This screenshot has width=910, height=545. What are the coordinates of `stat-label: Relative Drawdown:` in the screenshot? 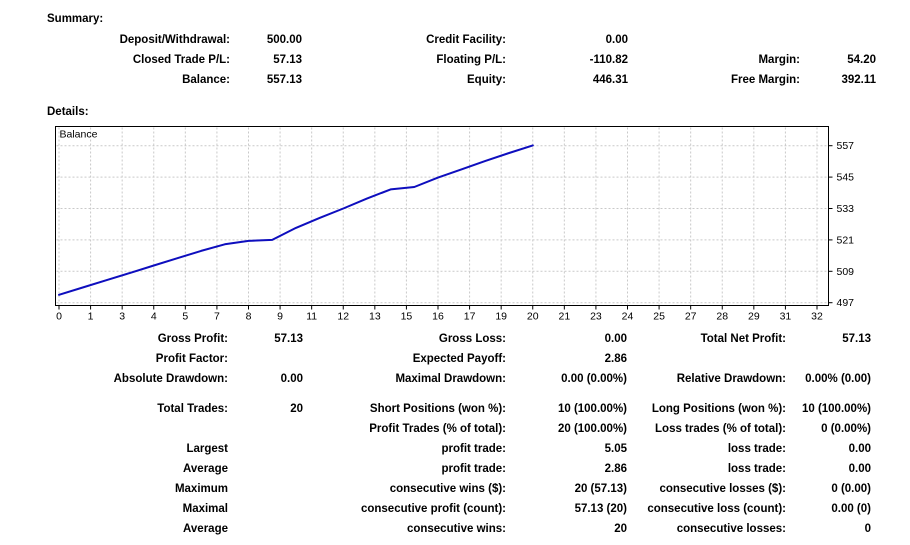 It's located at (731, 379).